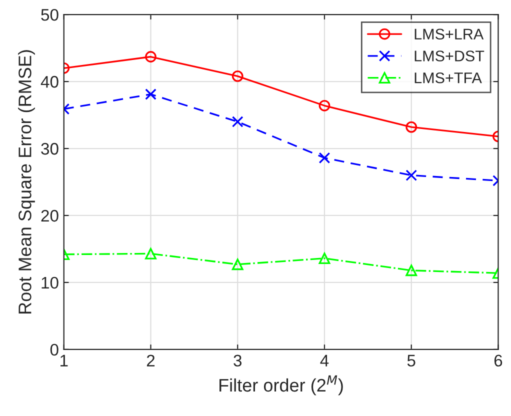 This screenshot has height=416, width=511. Describe the element at coordinates (64, 360) in the screenshot. I see `x-tick-label: 1` at that location.